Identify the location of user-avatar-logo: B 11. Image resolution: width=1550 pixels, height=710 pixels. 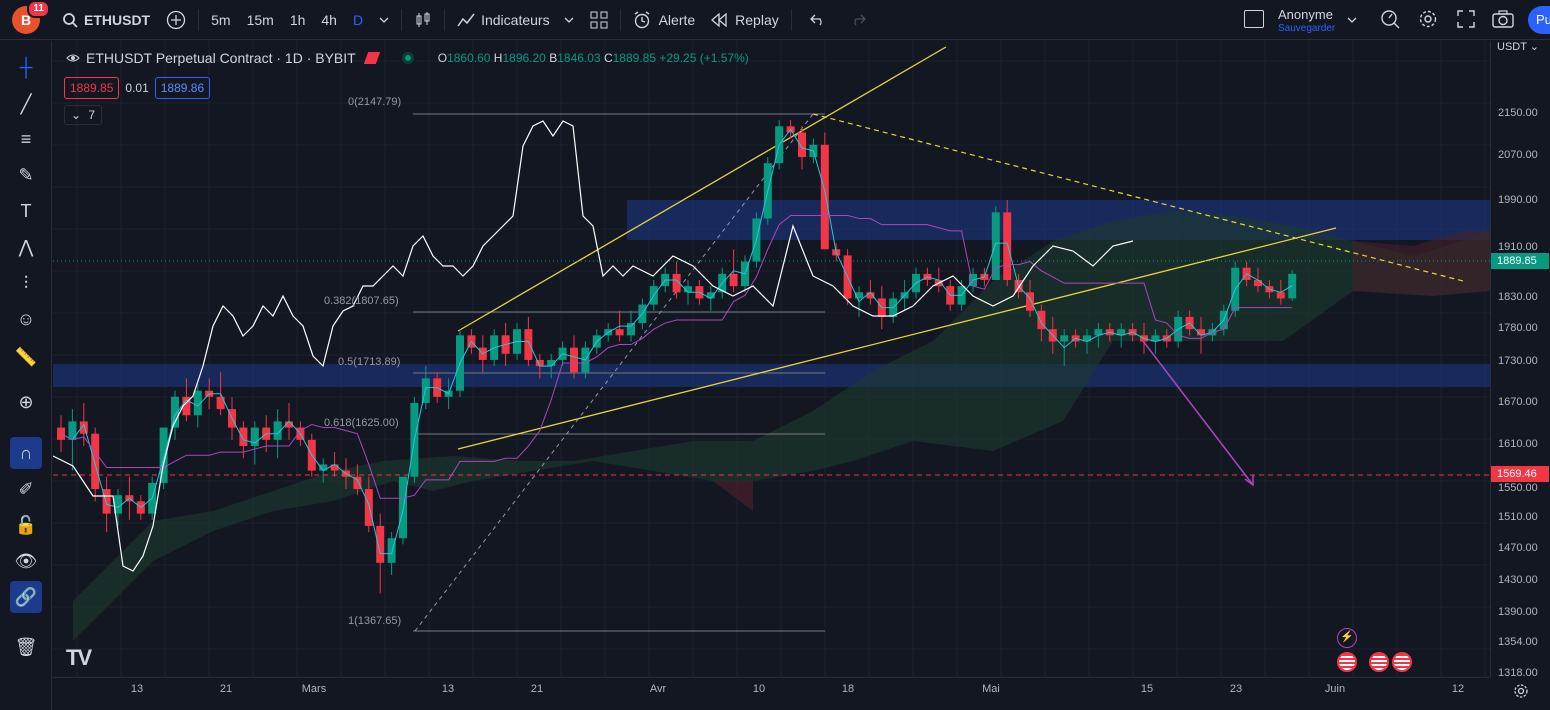
(31, 17).